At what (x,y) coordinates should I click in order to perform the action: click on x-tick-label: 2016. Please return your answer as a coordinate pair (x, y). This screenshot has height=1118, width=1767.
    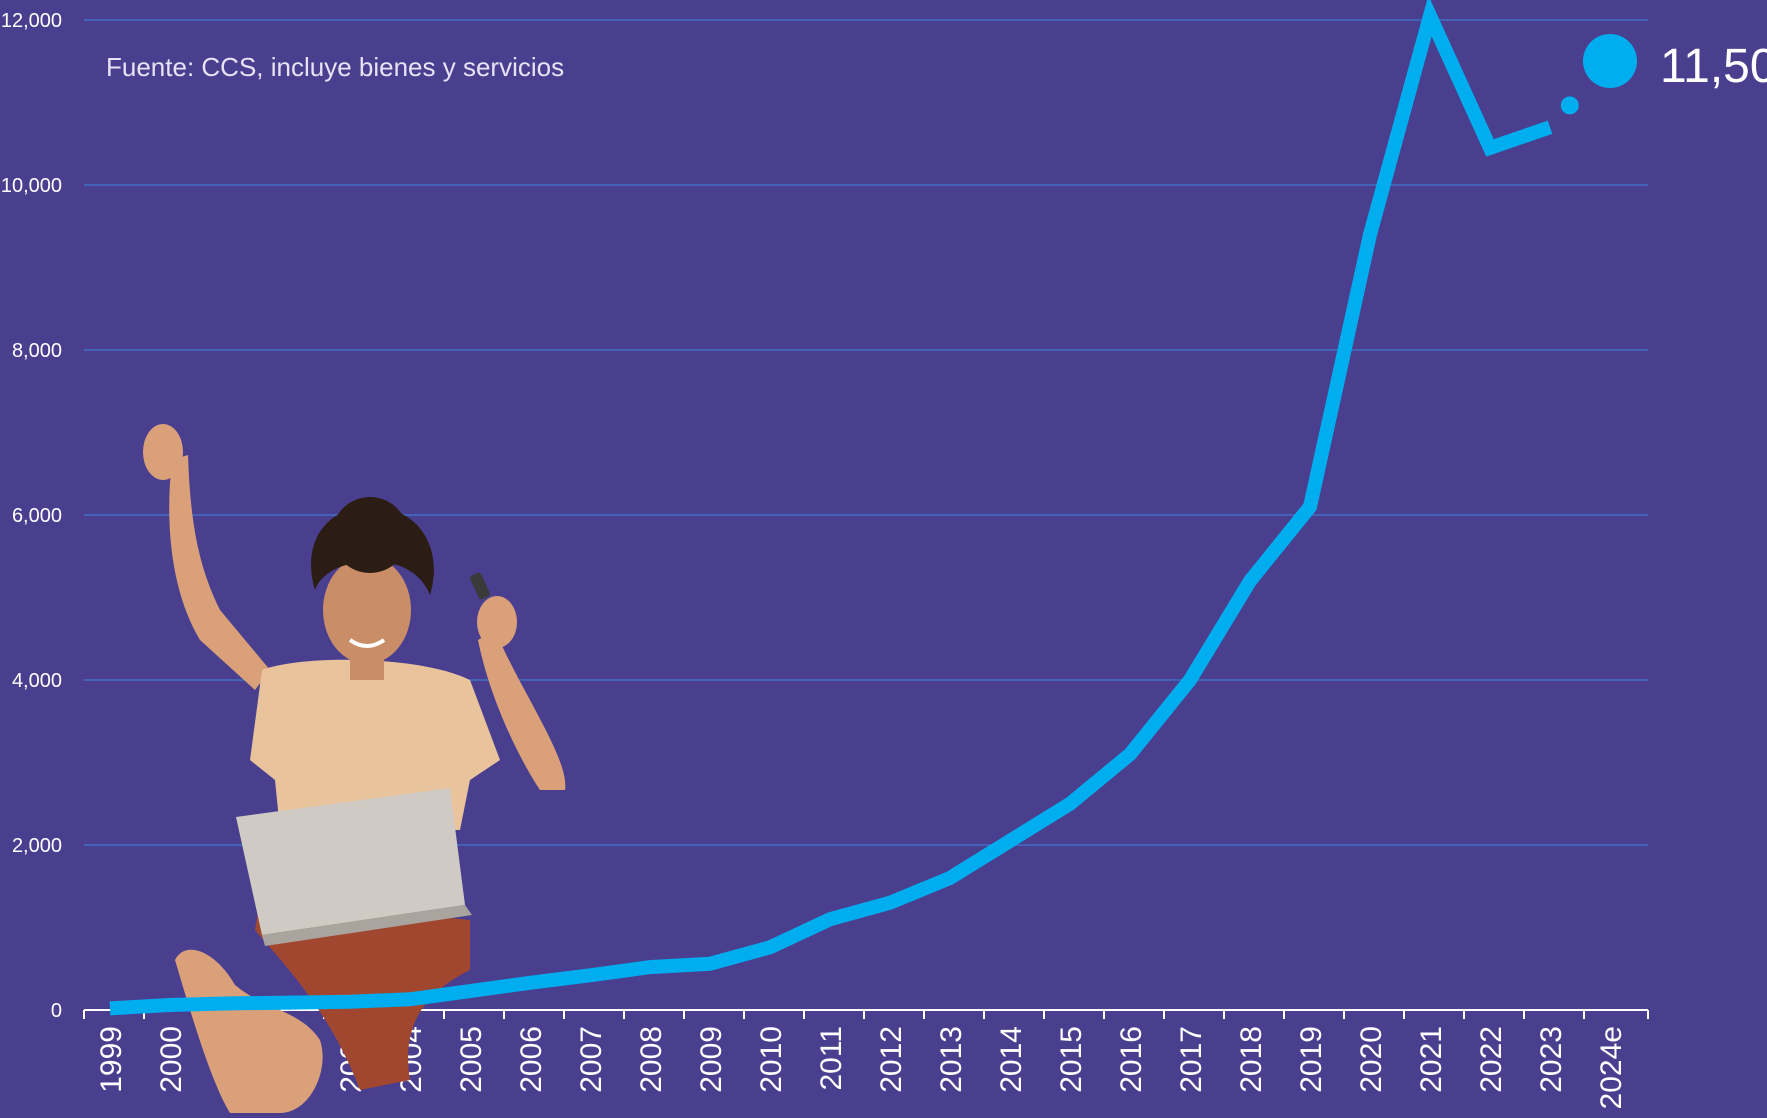
    Looking at the image, I should click on (1131, 1059).